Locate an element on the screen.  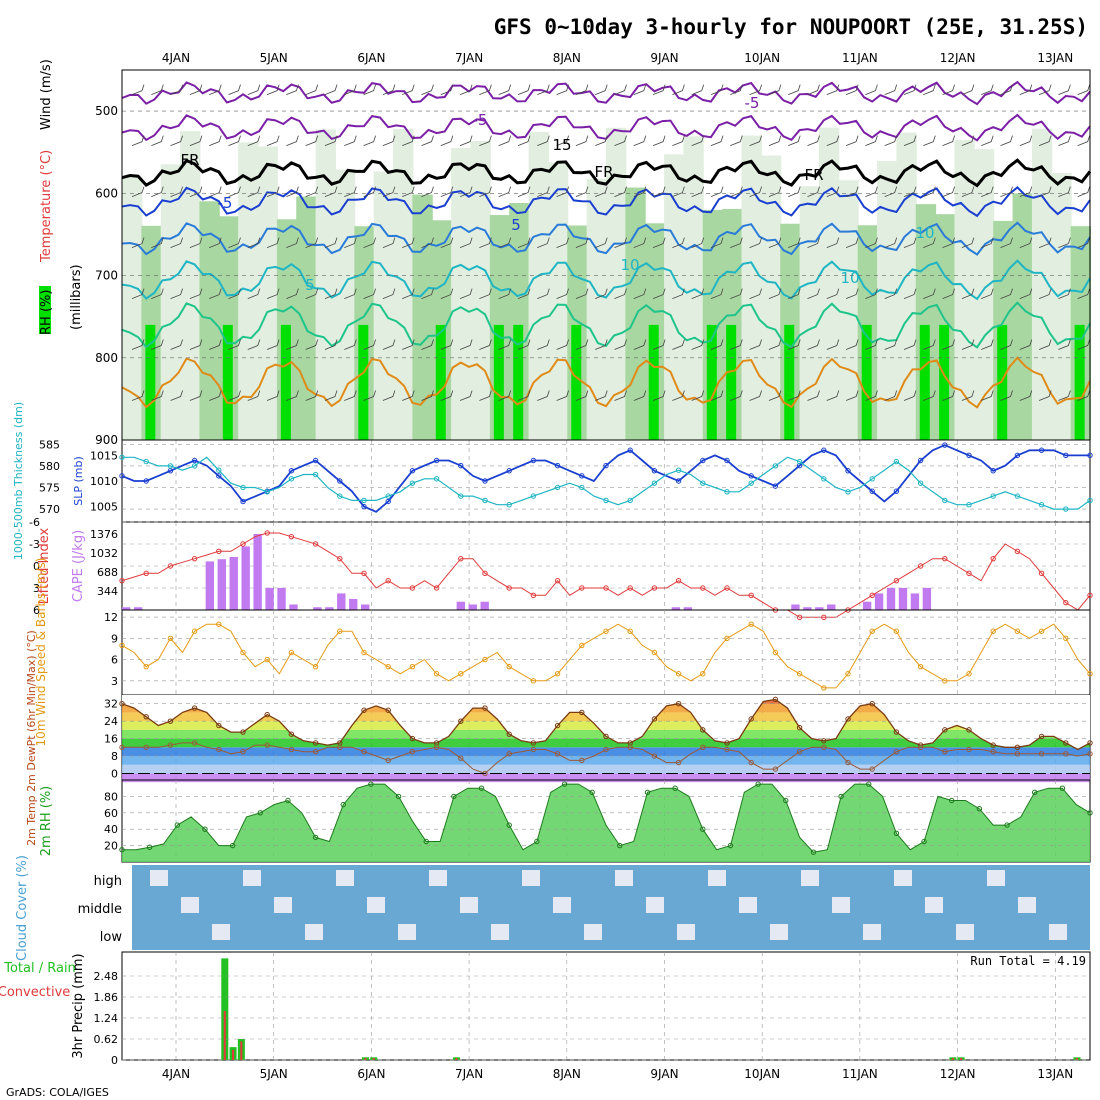
temperature-band is located at coordinates (606, 760).